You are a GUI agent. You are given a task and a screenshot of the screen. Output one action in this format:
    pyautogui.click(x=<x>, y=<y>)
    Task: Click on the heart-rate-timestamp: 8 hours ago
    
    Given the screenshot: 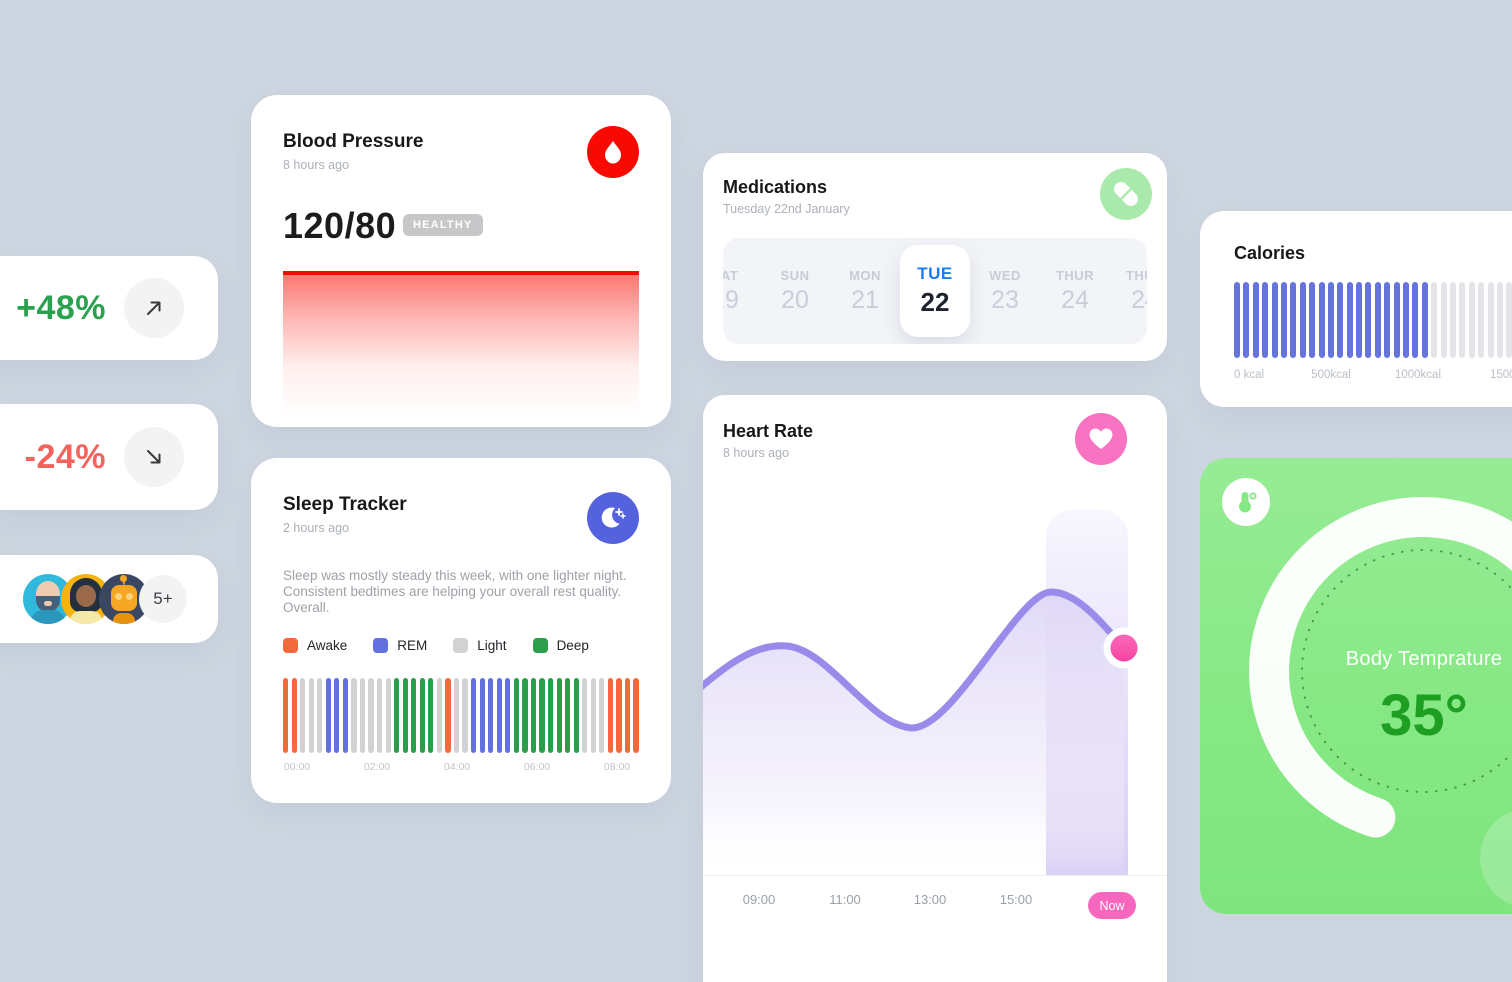 What is the action you would take?
    pyautogui.click(x=756, y=453)
    